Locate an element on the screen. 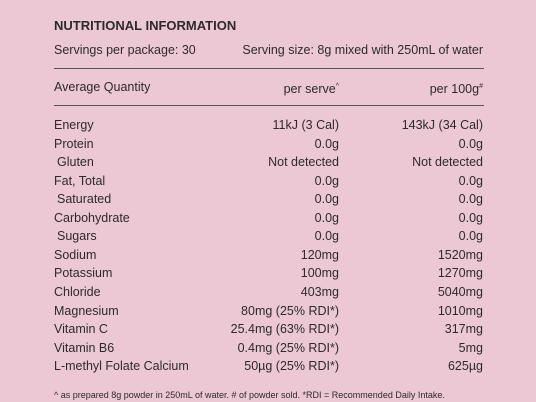  row-label: Magnesium is located at coordinates (86, 310).